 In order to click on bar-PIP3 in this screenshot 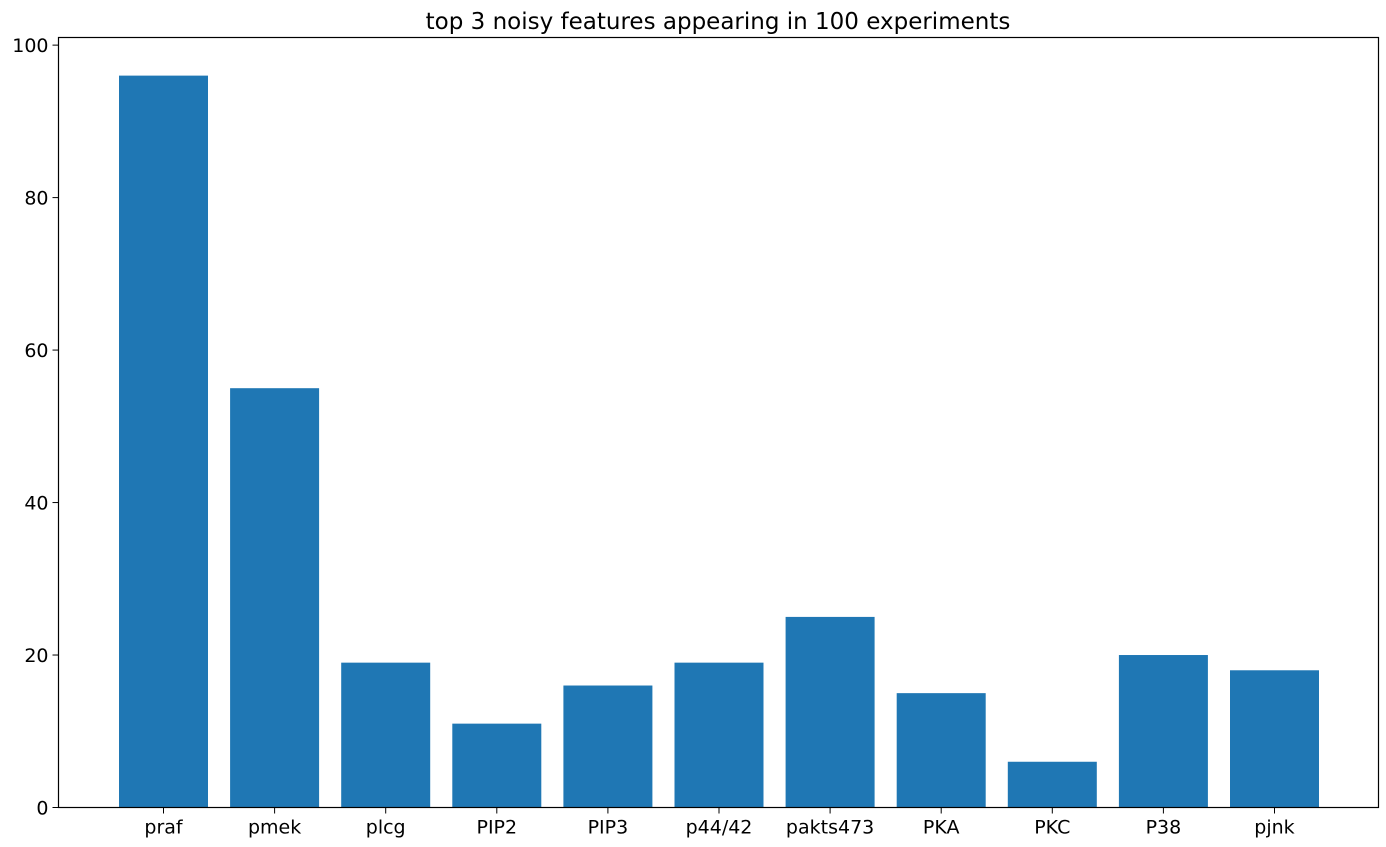, I will do `click(608, 746)`.